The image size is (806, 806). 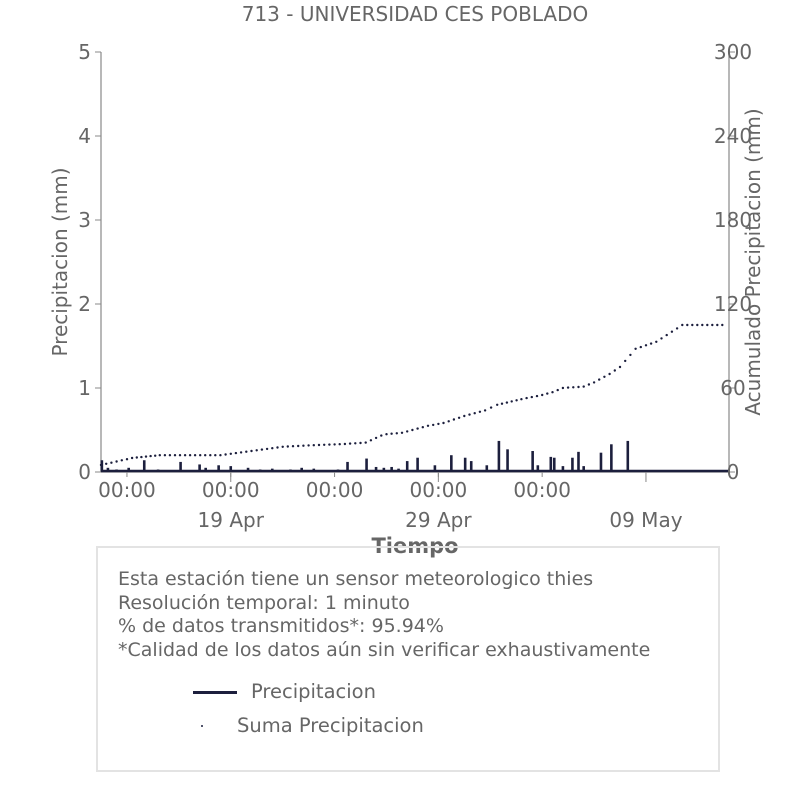 What do you see at coordinates (84, 304) in the screenshot?
I see `y-tick-label: 2` at bounding box center [84, 304].